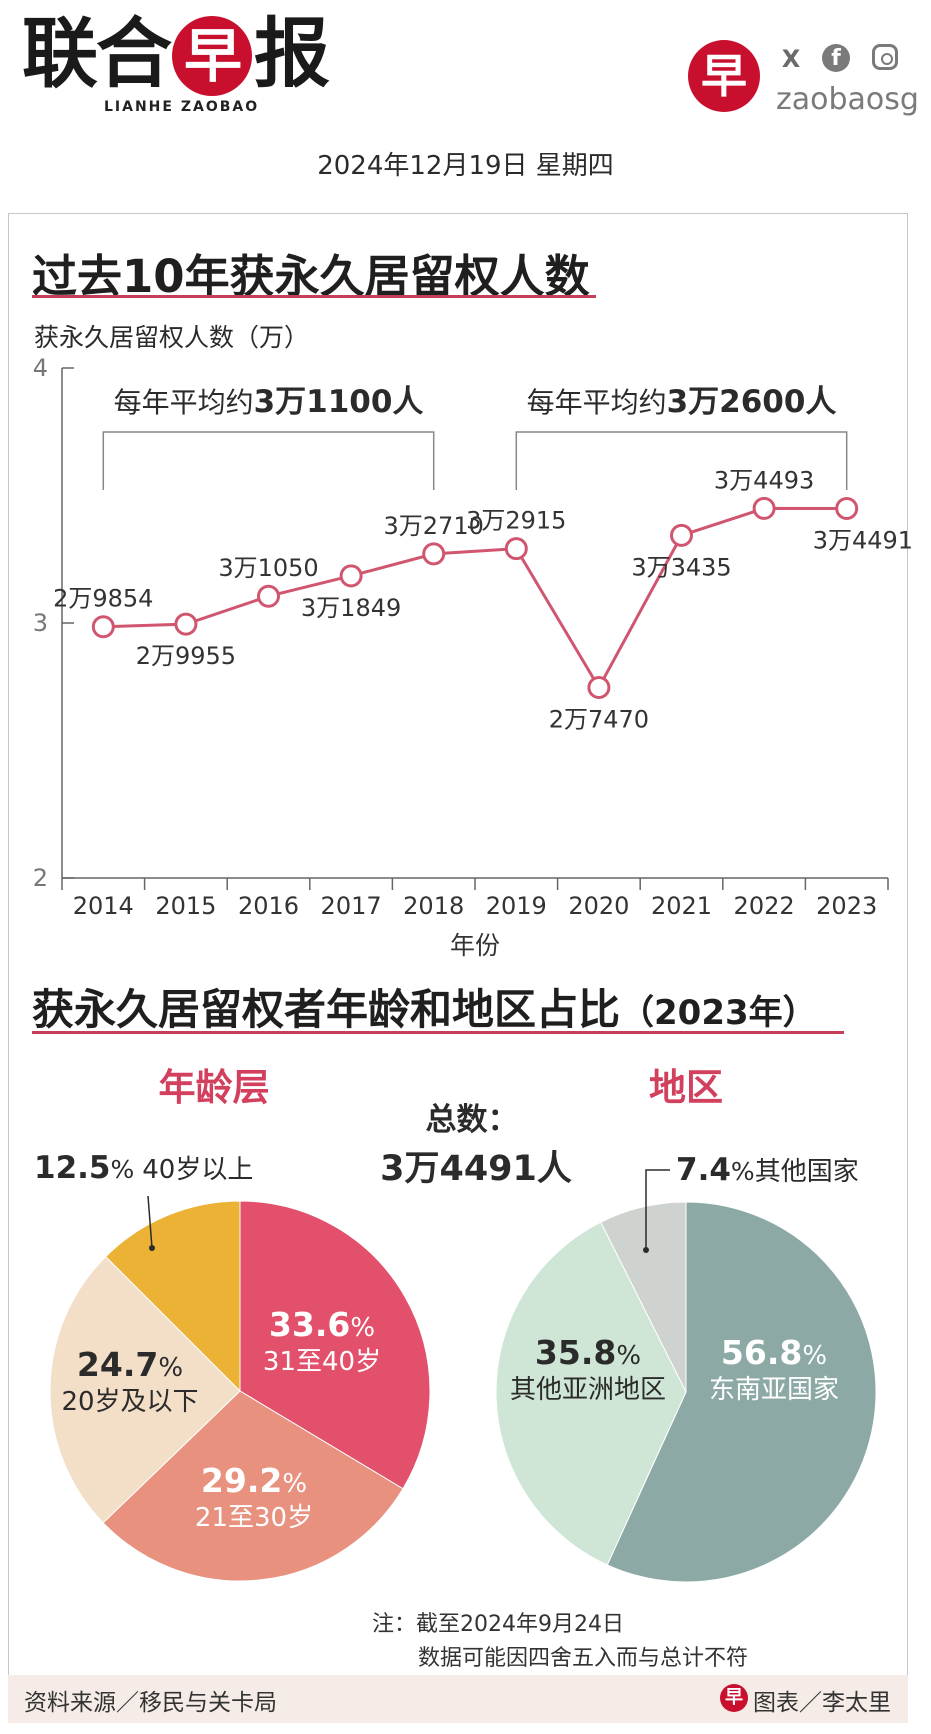 This screenshot has height=1734, width=931. What do you see at coordinates (752, 402) in the screenshot?
I see `annotation-text-b: 3万2600人` at bounding box center [752, 402].